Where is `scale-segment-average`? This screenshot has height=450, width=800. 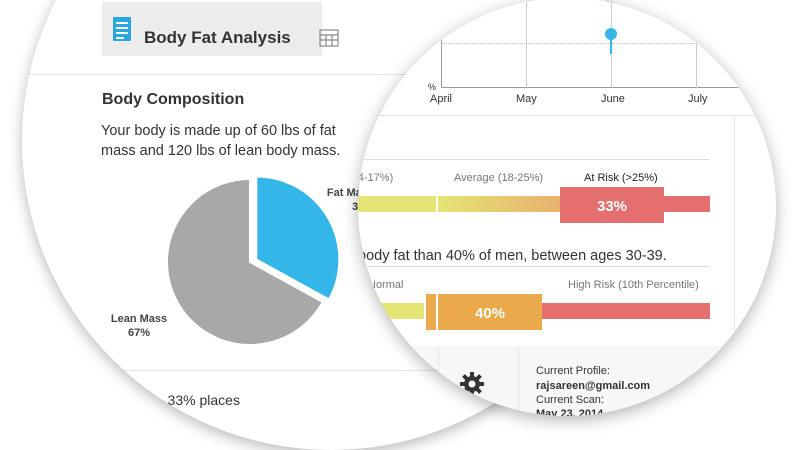
scale-segment-average is located at coordinates (500, 204).